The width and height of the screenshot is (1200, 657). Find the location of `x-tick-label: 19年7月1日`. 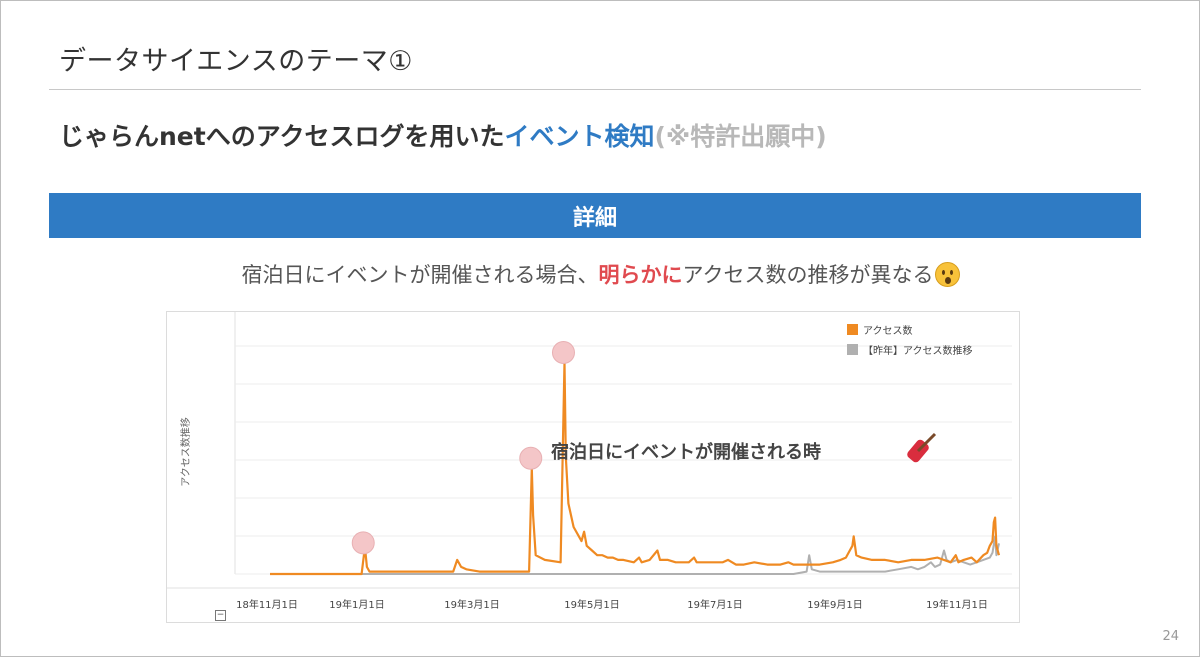

x-tick-label: 19年7月1日 is located at coordinates (714, 604).